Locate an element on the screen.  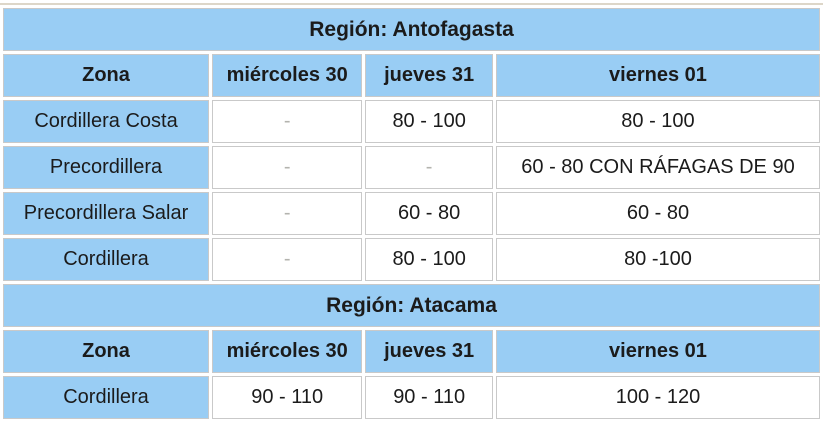
table-row-cordillera-costa: Cordillera Costa - 80 - 100 80 - 100 is located at coordinates (411, 121).